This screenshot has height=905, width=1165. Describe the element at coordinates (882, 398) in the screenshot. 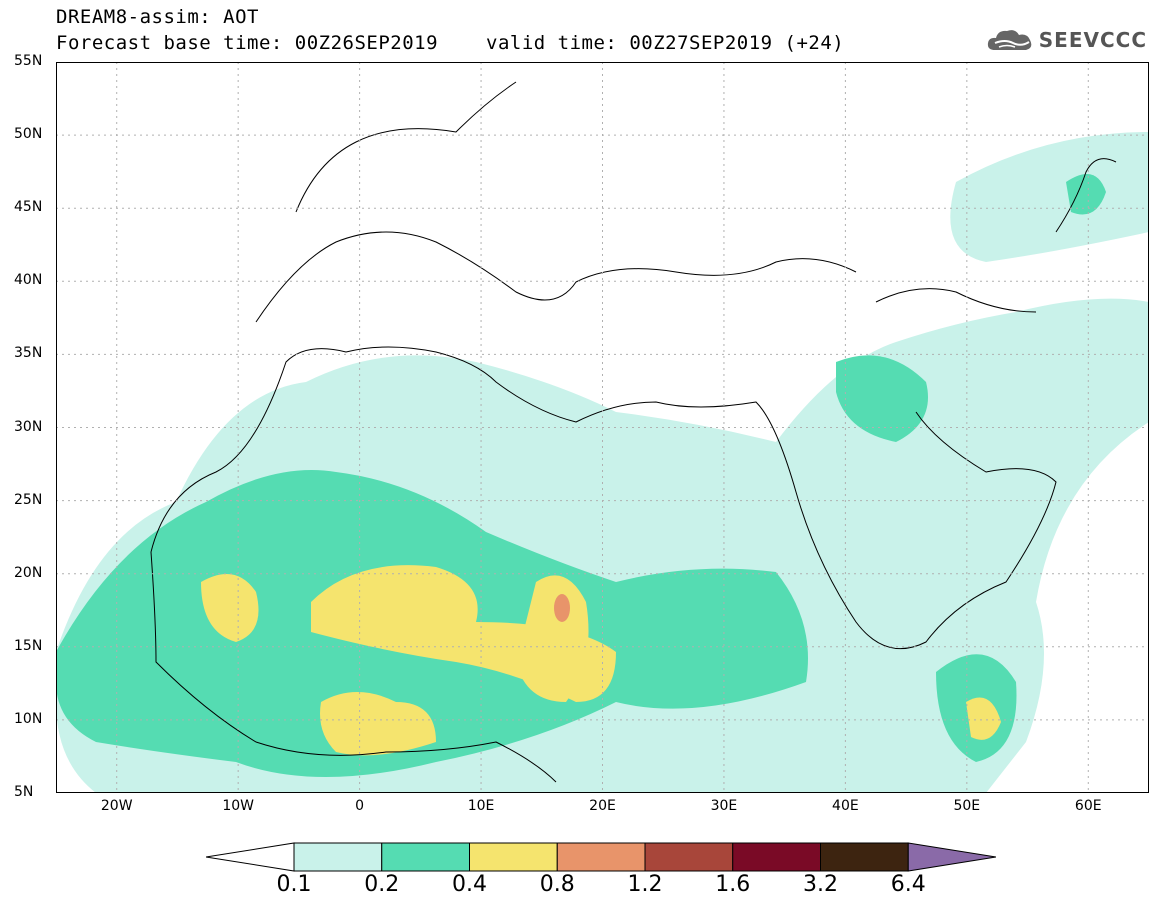

I see `aot-patch-medium-gulf` at that location.